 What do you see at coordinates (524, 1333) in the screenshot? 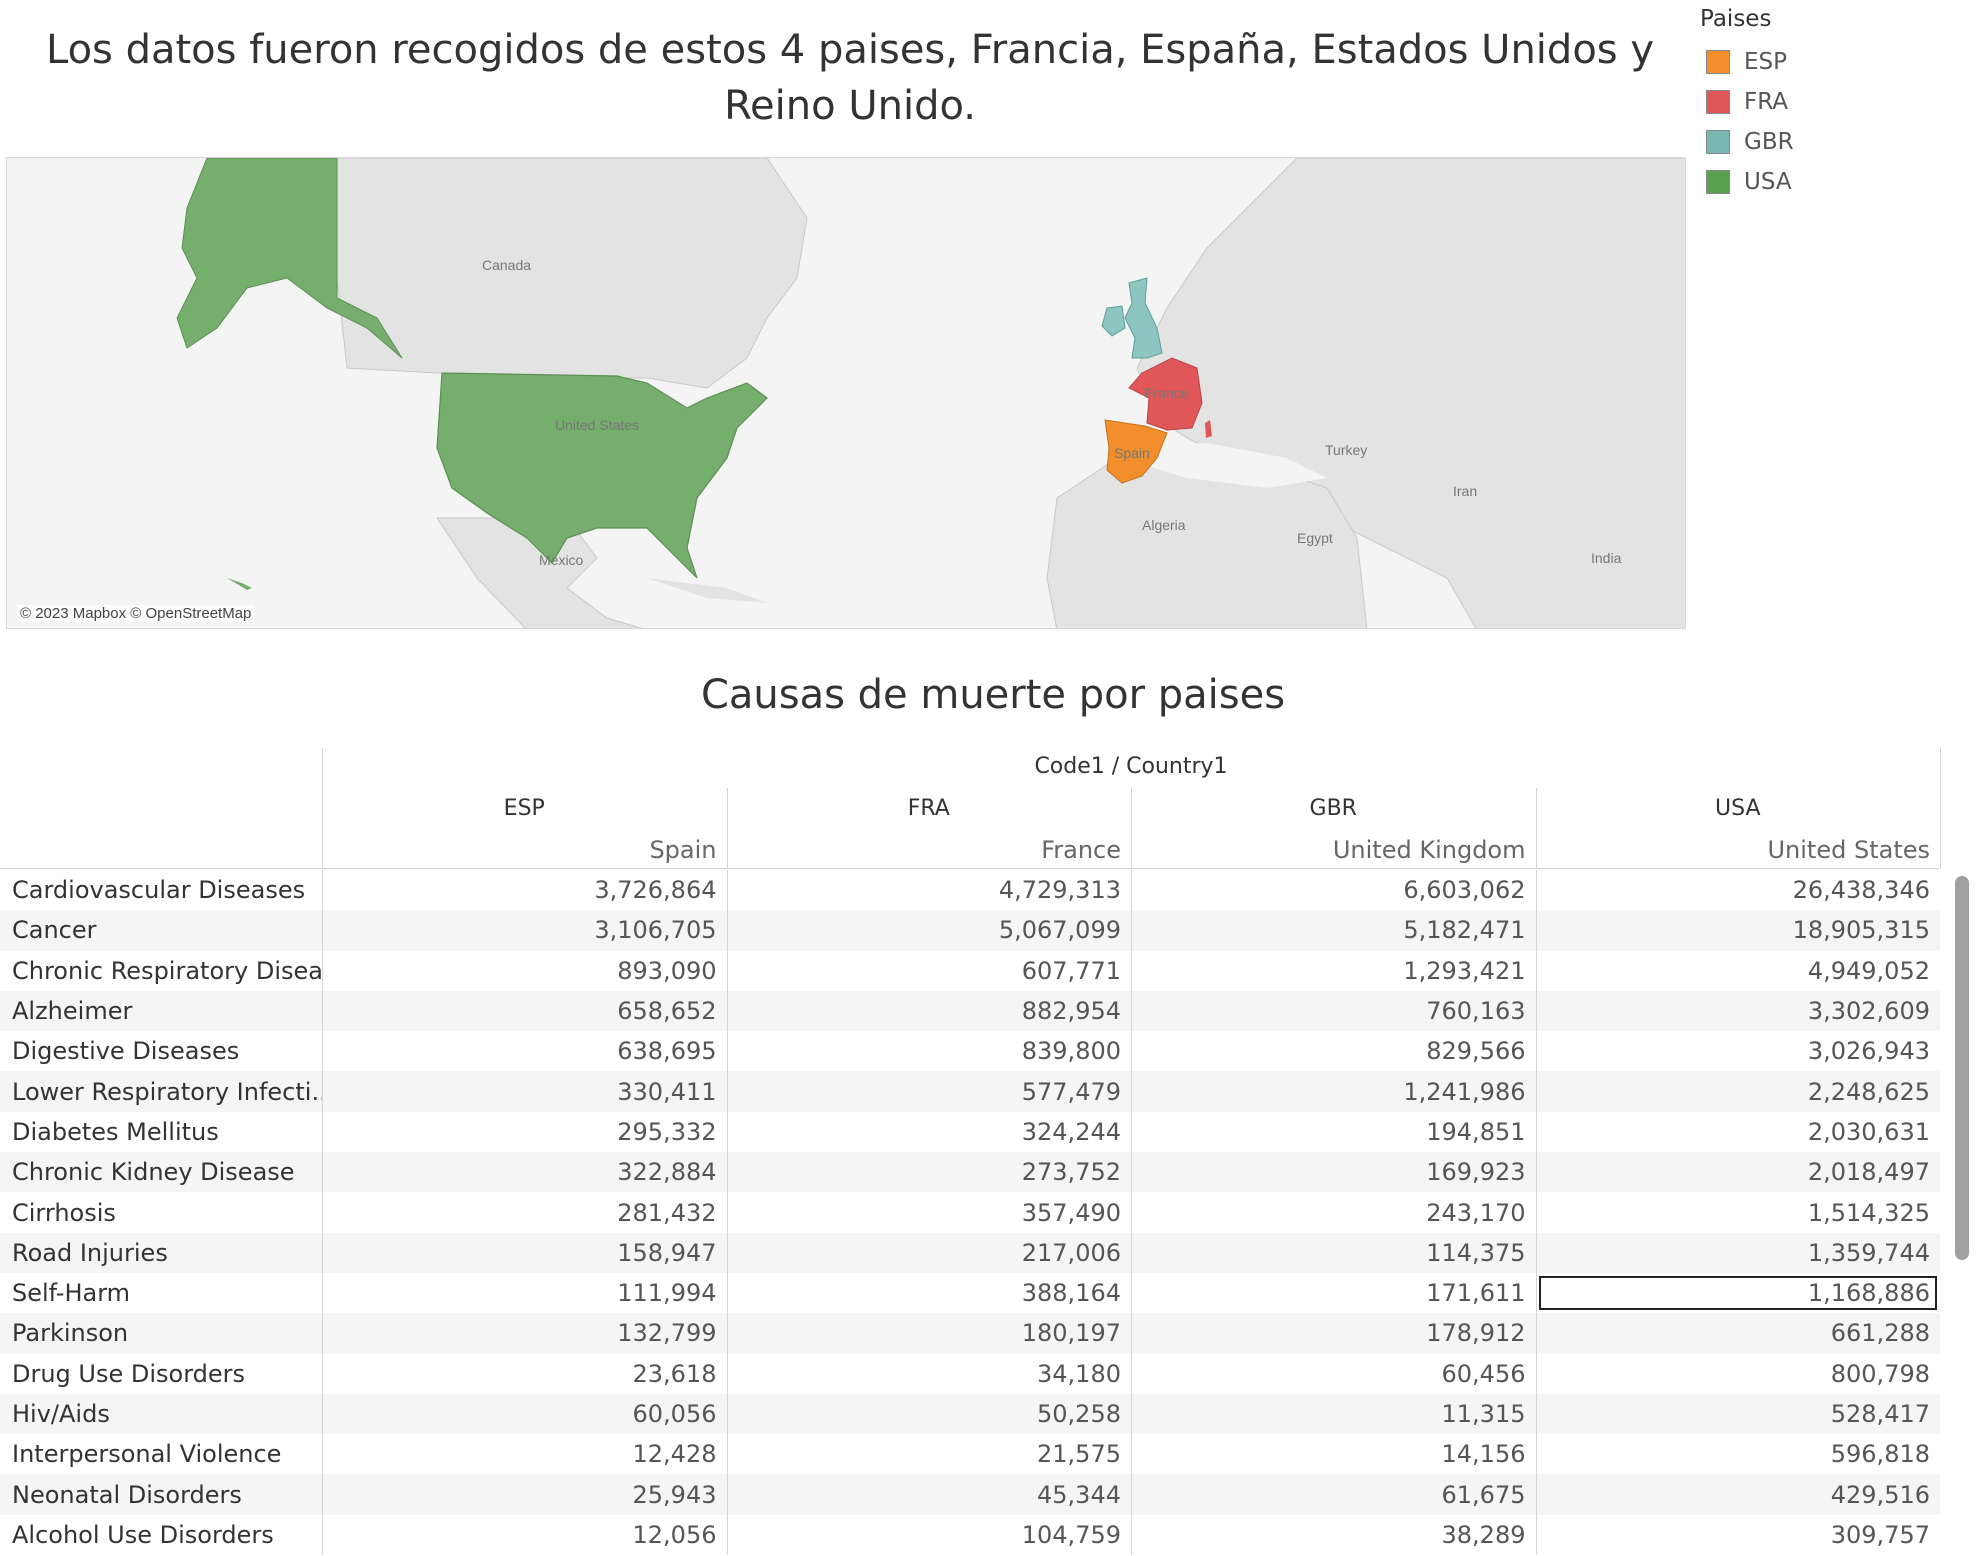
I see `table-cell: 132,799` at bounding box center [524, 1333].